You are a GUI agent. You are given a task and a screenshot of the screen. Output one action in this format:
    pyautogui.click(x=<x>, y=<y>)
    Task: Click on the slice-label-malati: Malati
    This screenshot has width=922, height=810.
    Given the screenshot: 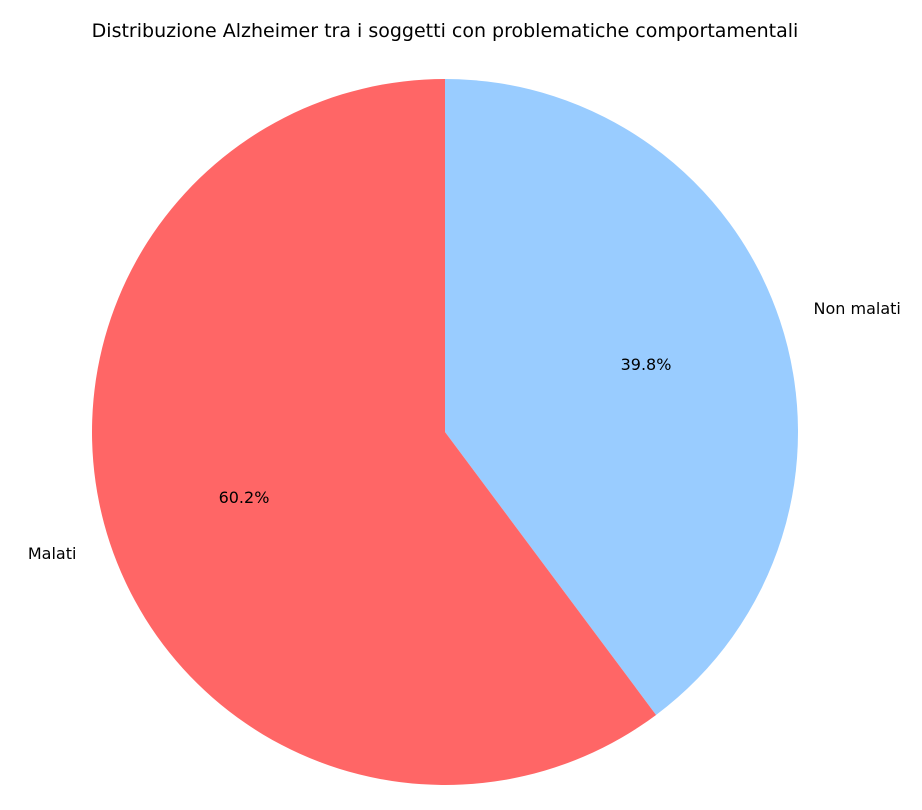 What is the action you would take?
    pyautogui.click(x=52, y=553)
    